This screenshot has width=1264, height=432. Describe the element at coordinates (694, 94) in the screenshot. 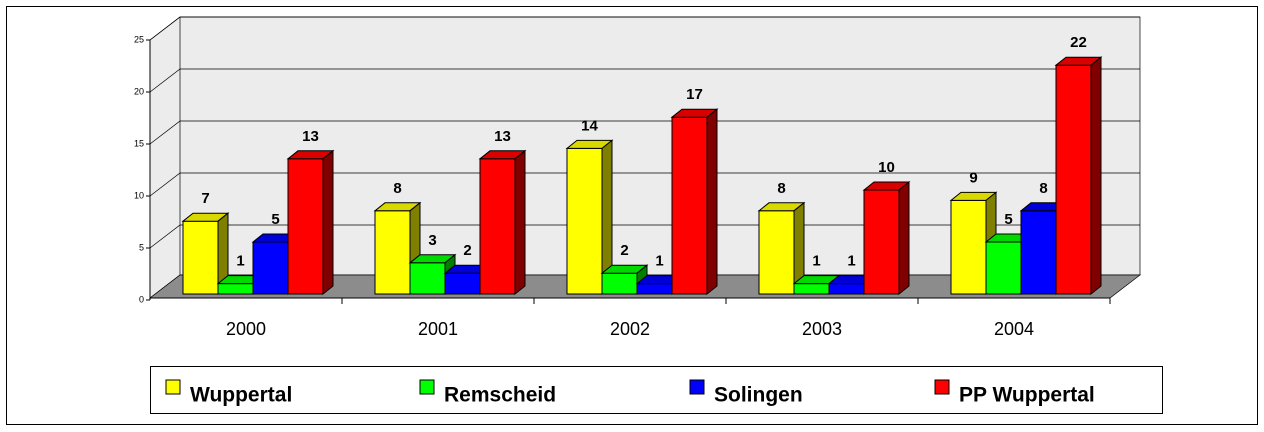

I see `data-label: 17` at that location.